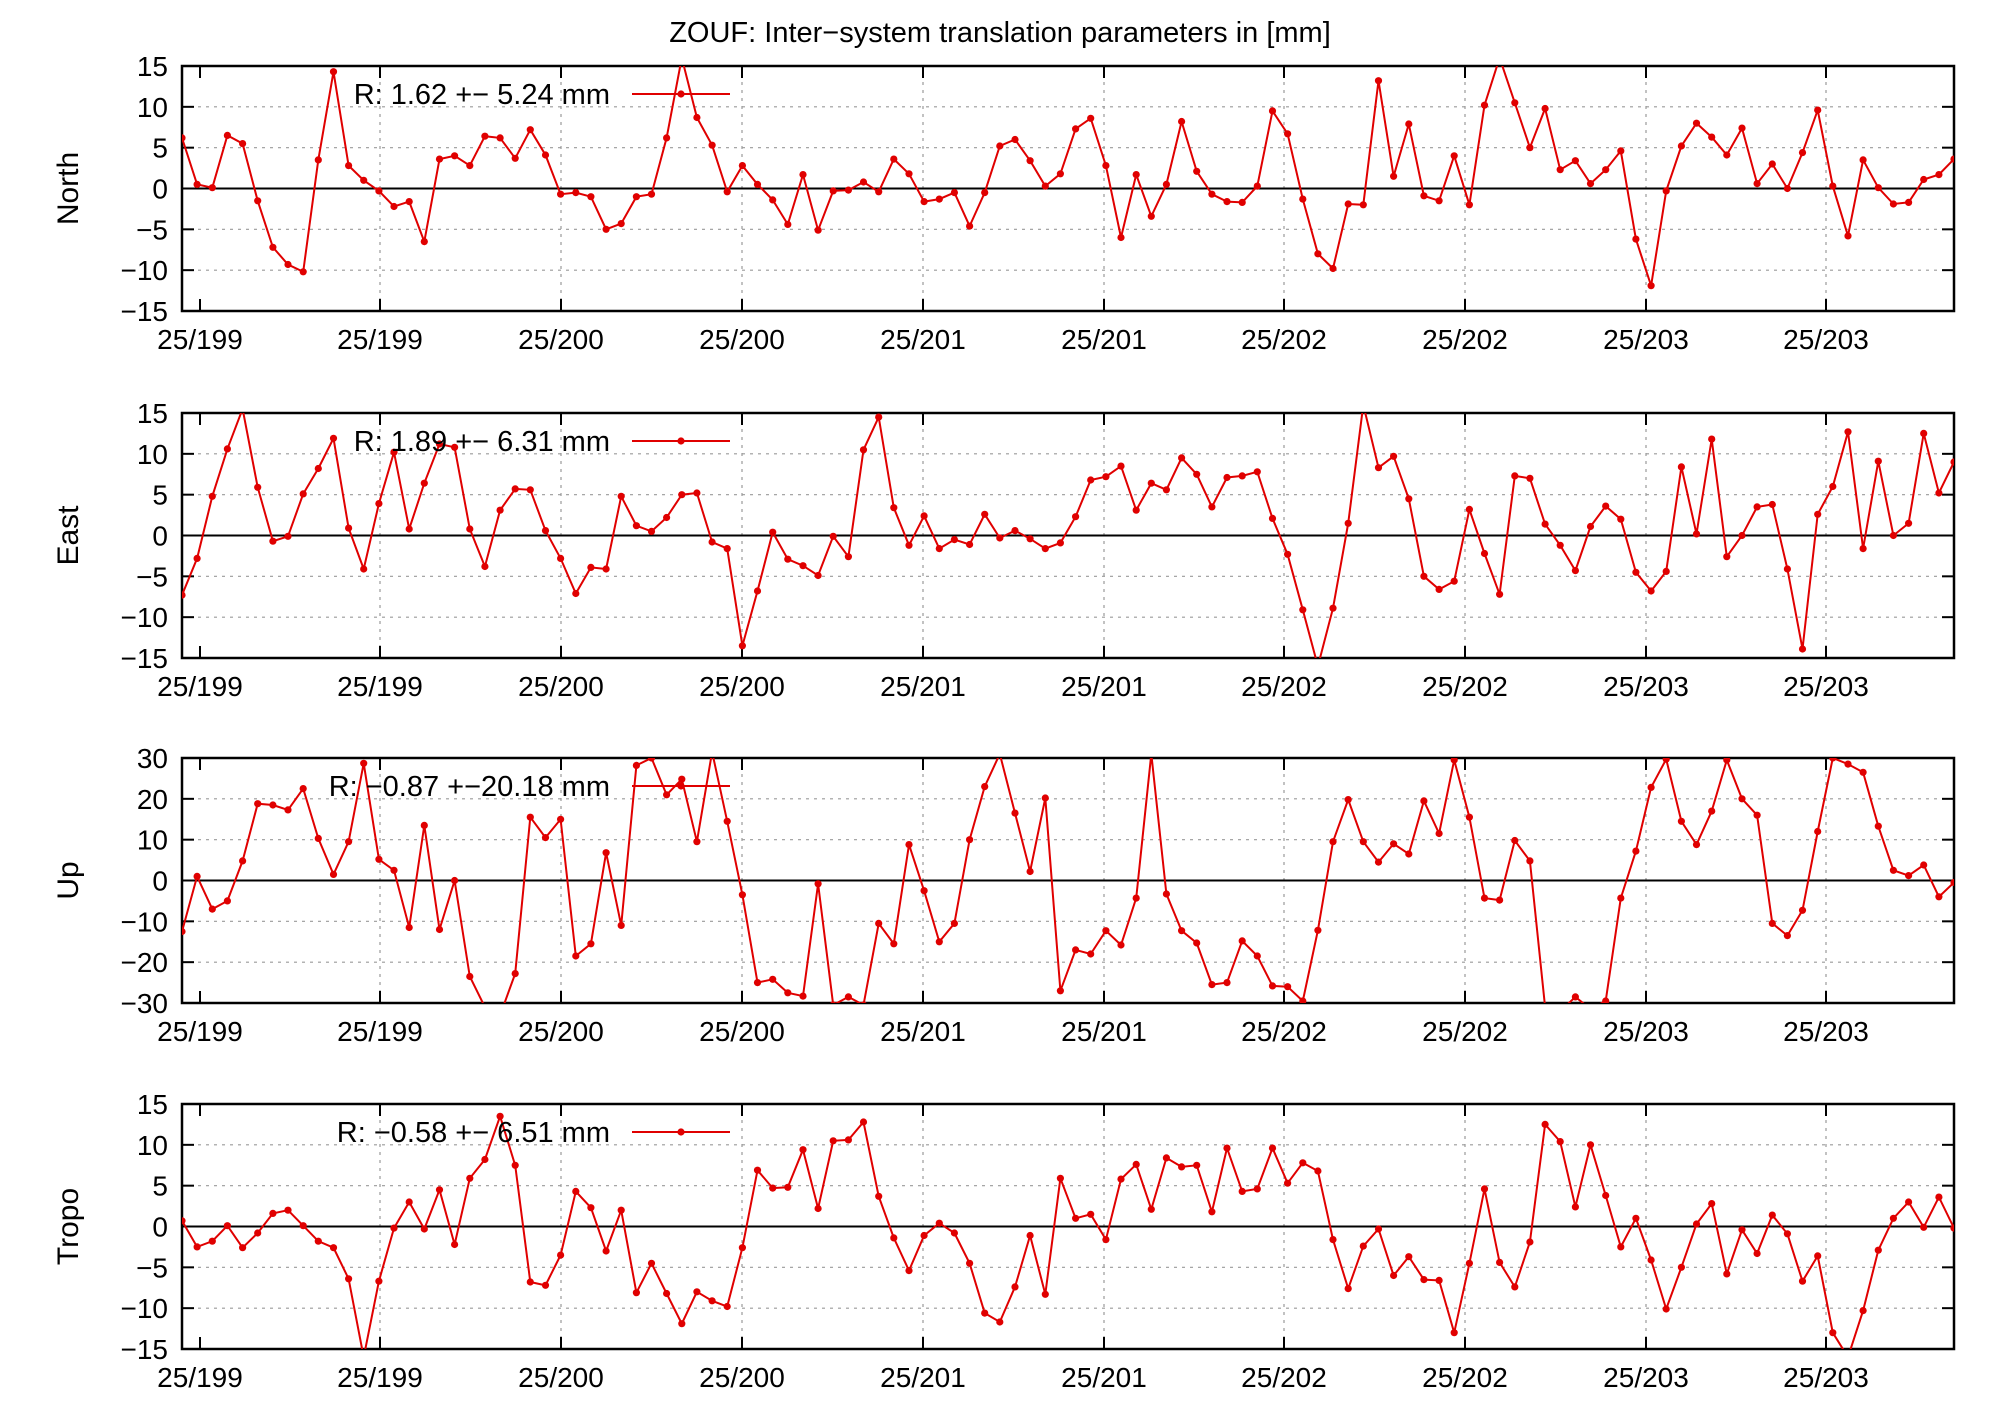  Describe the element at coordinates (1465, 1377) in the screenshot. I see `x-tick-label: 25/202` at that location.